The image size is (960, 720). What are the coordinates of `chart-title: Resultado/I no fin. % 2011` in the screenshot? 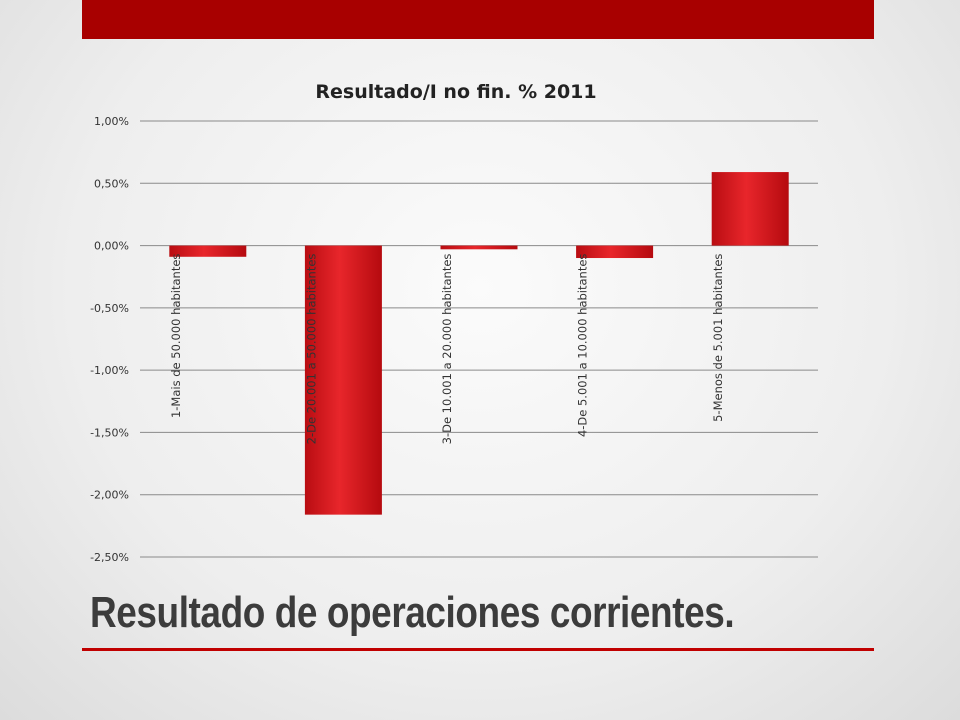 It's located at (455, 92).